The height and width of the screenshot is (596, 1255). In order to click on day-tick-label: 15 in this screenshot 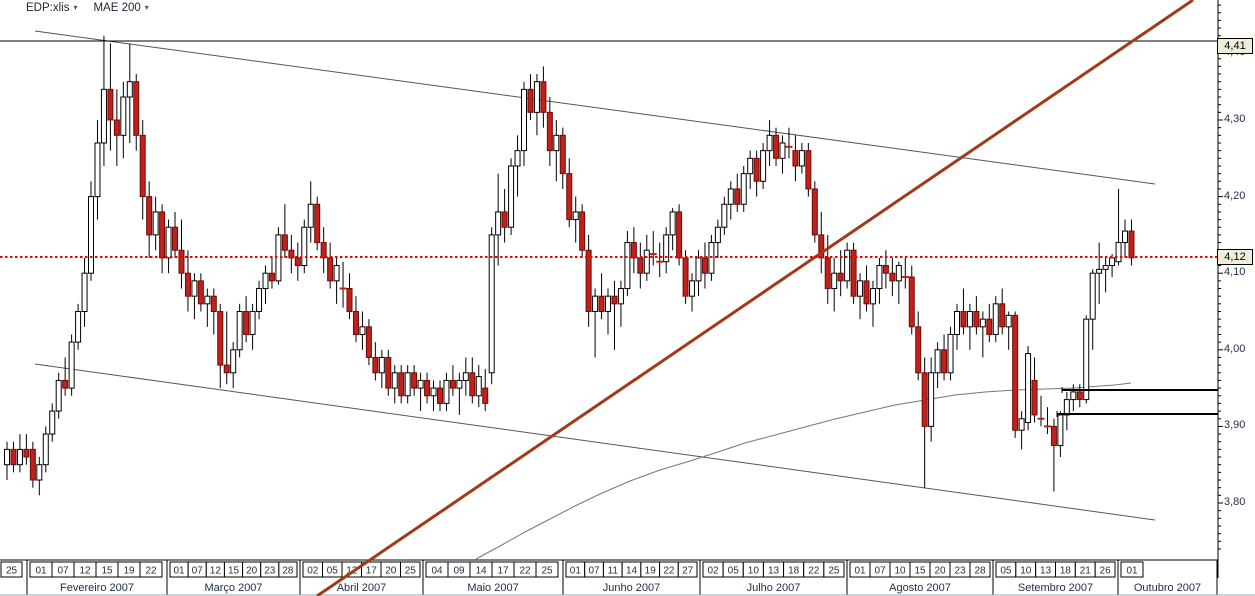, I will do `click(920, 571)`.